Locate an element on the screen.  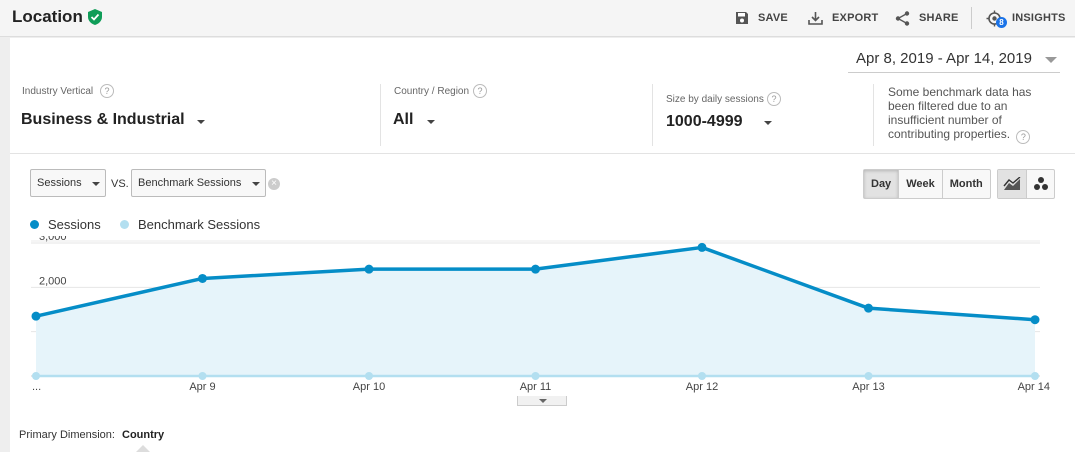
report-header: Location SAVE EXPORT SHARE is located at coordinates (537, 18).